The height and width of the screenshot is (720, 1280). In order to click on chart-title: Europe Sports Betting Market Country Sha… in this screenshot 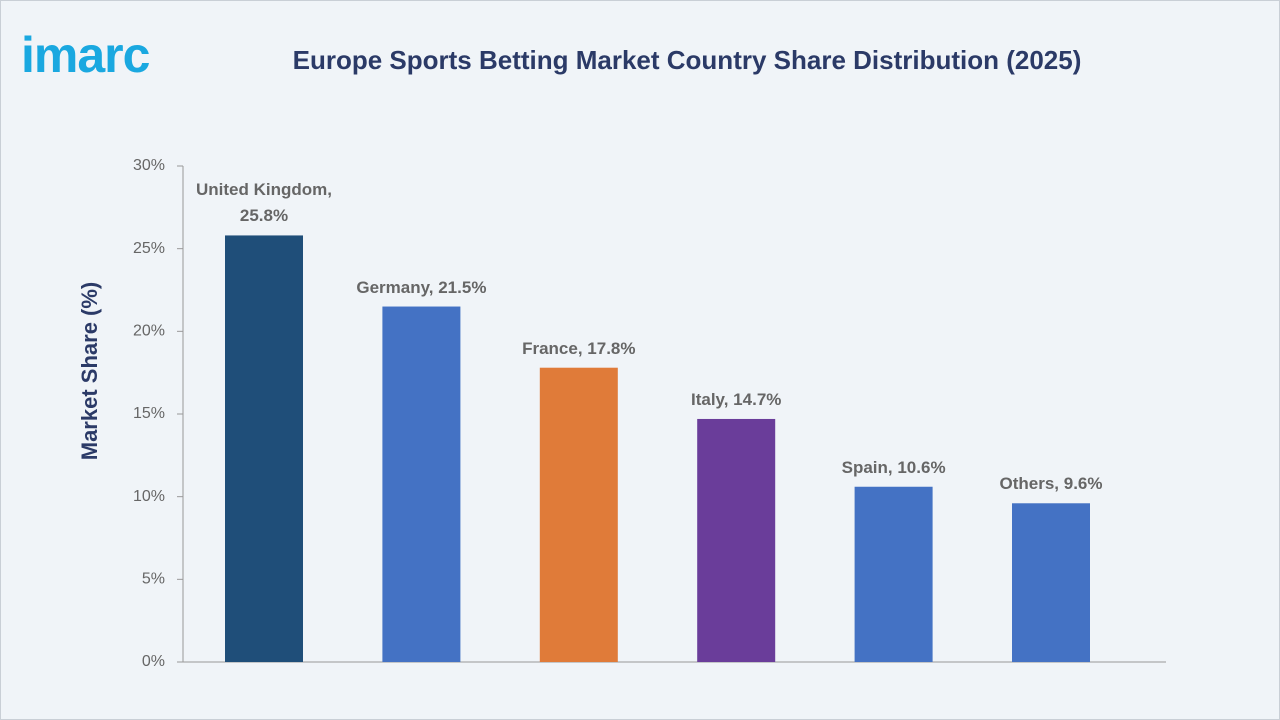, I will do `click(687, 60)`.